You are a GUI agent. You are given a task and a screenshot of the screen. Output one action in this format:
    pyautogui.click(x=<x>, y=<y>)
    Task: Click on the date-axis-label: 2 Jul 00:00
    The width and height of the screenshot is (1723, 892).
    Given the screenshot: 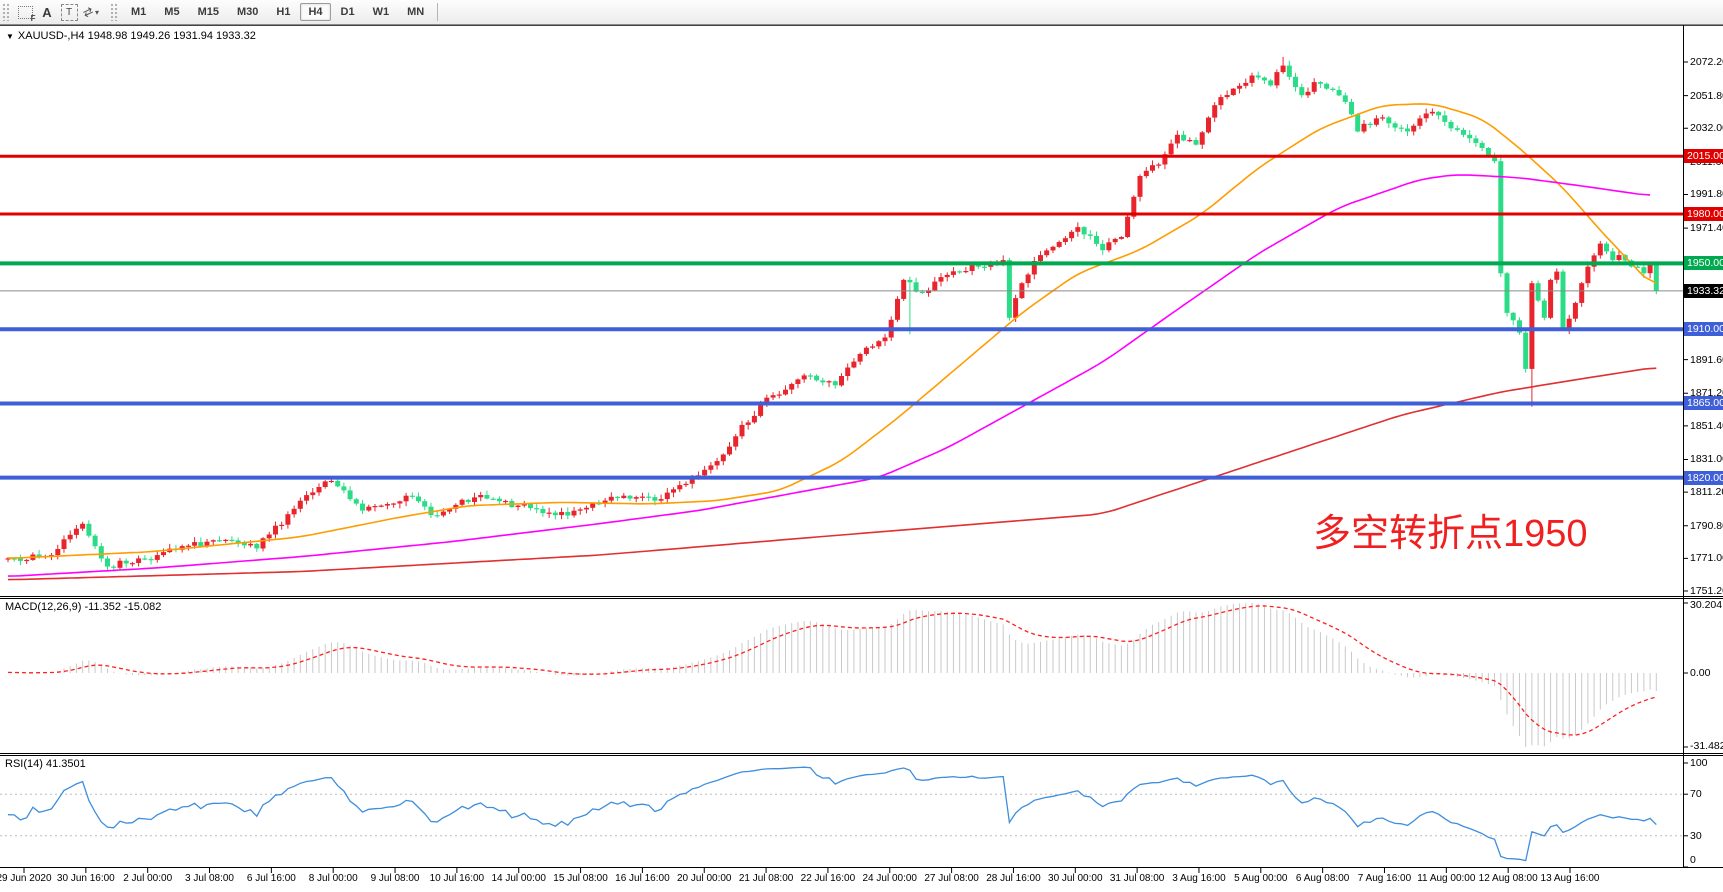 What is the action you would take?
    pyautogui.click(x=148, y=878)
    